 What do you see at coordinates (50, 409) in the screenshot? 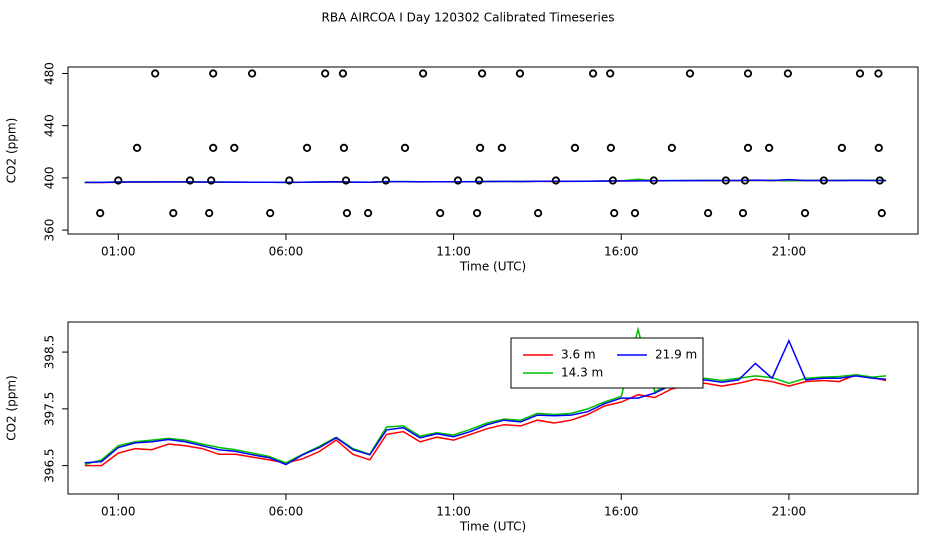
I see `y-tick-label: 397.5` at bounding box center [50, 409].